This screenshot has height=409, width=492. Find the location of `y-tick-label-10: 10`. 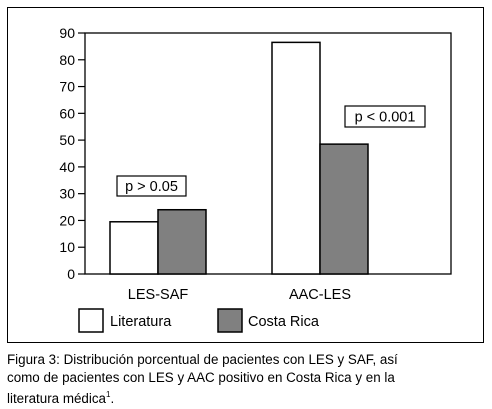

y-tick-label-10: 10 is located at coordinates (67, 247).